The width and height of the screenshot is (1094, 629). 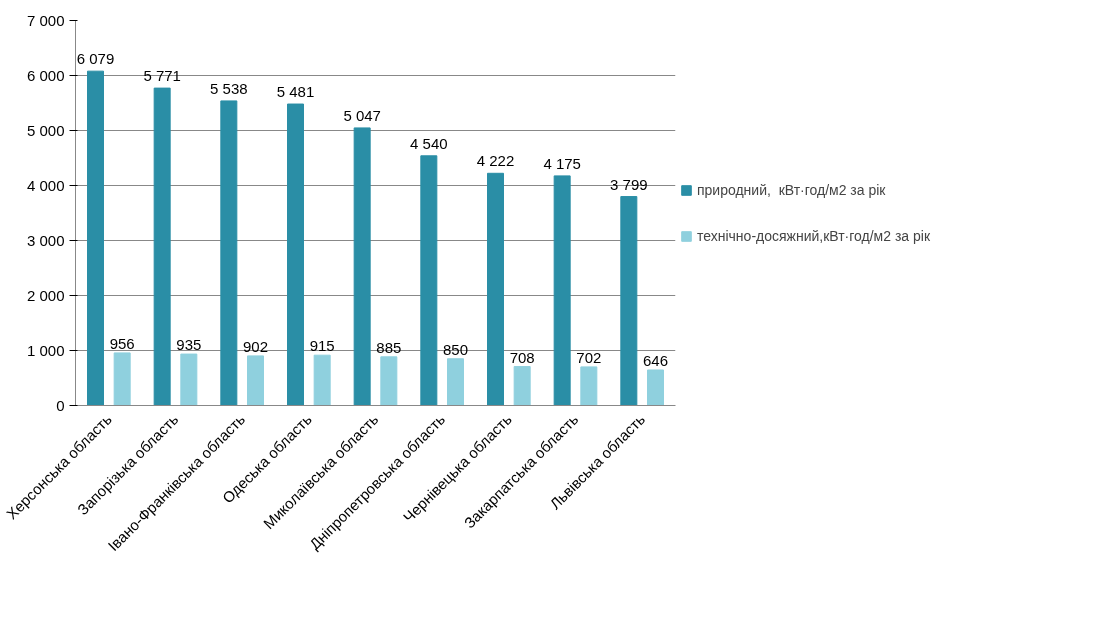 What do you see at coordinates (229, 88) in the screenshot?
I see `data-label: 5 538` at bounding box center [229, 88].